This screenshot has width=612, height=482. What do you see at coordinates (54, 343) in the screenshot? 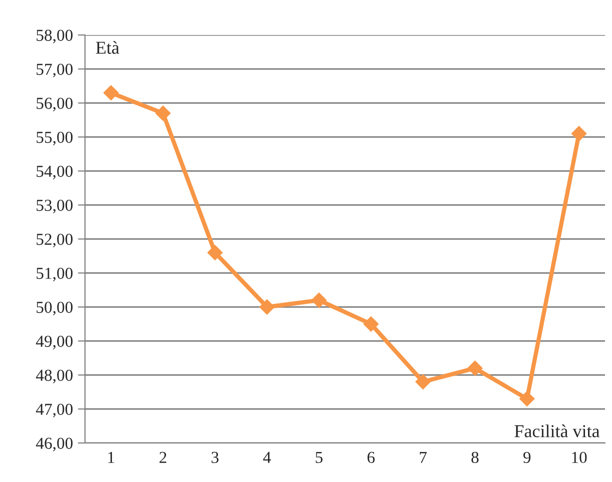
I see `y-tick-label: 49,00` at bounding box center [54, 343].